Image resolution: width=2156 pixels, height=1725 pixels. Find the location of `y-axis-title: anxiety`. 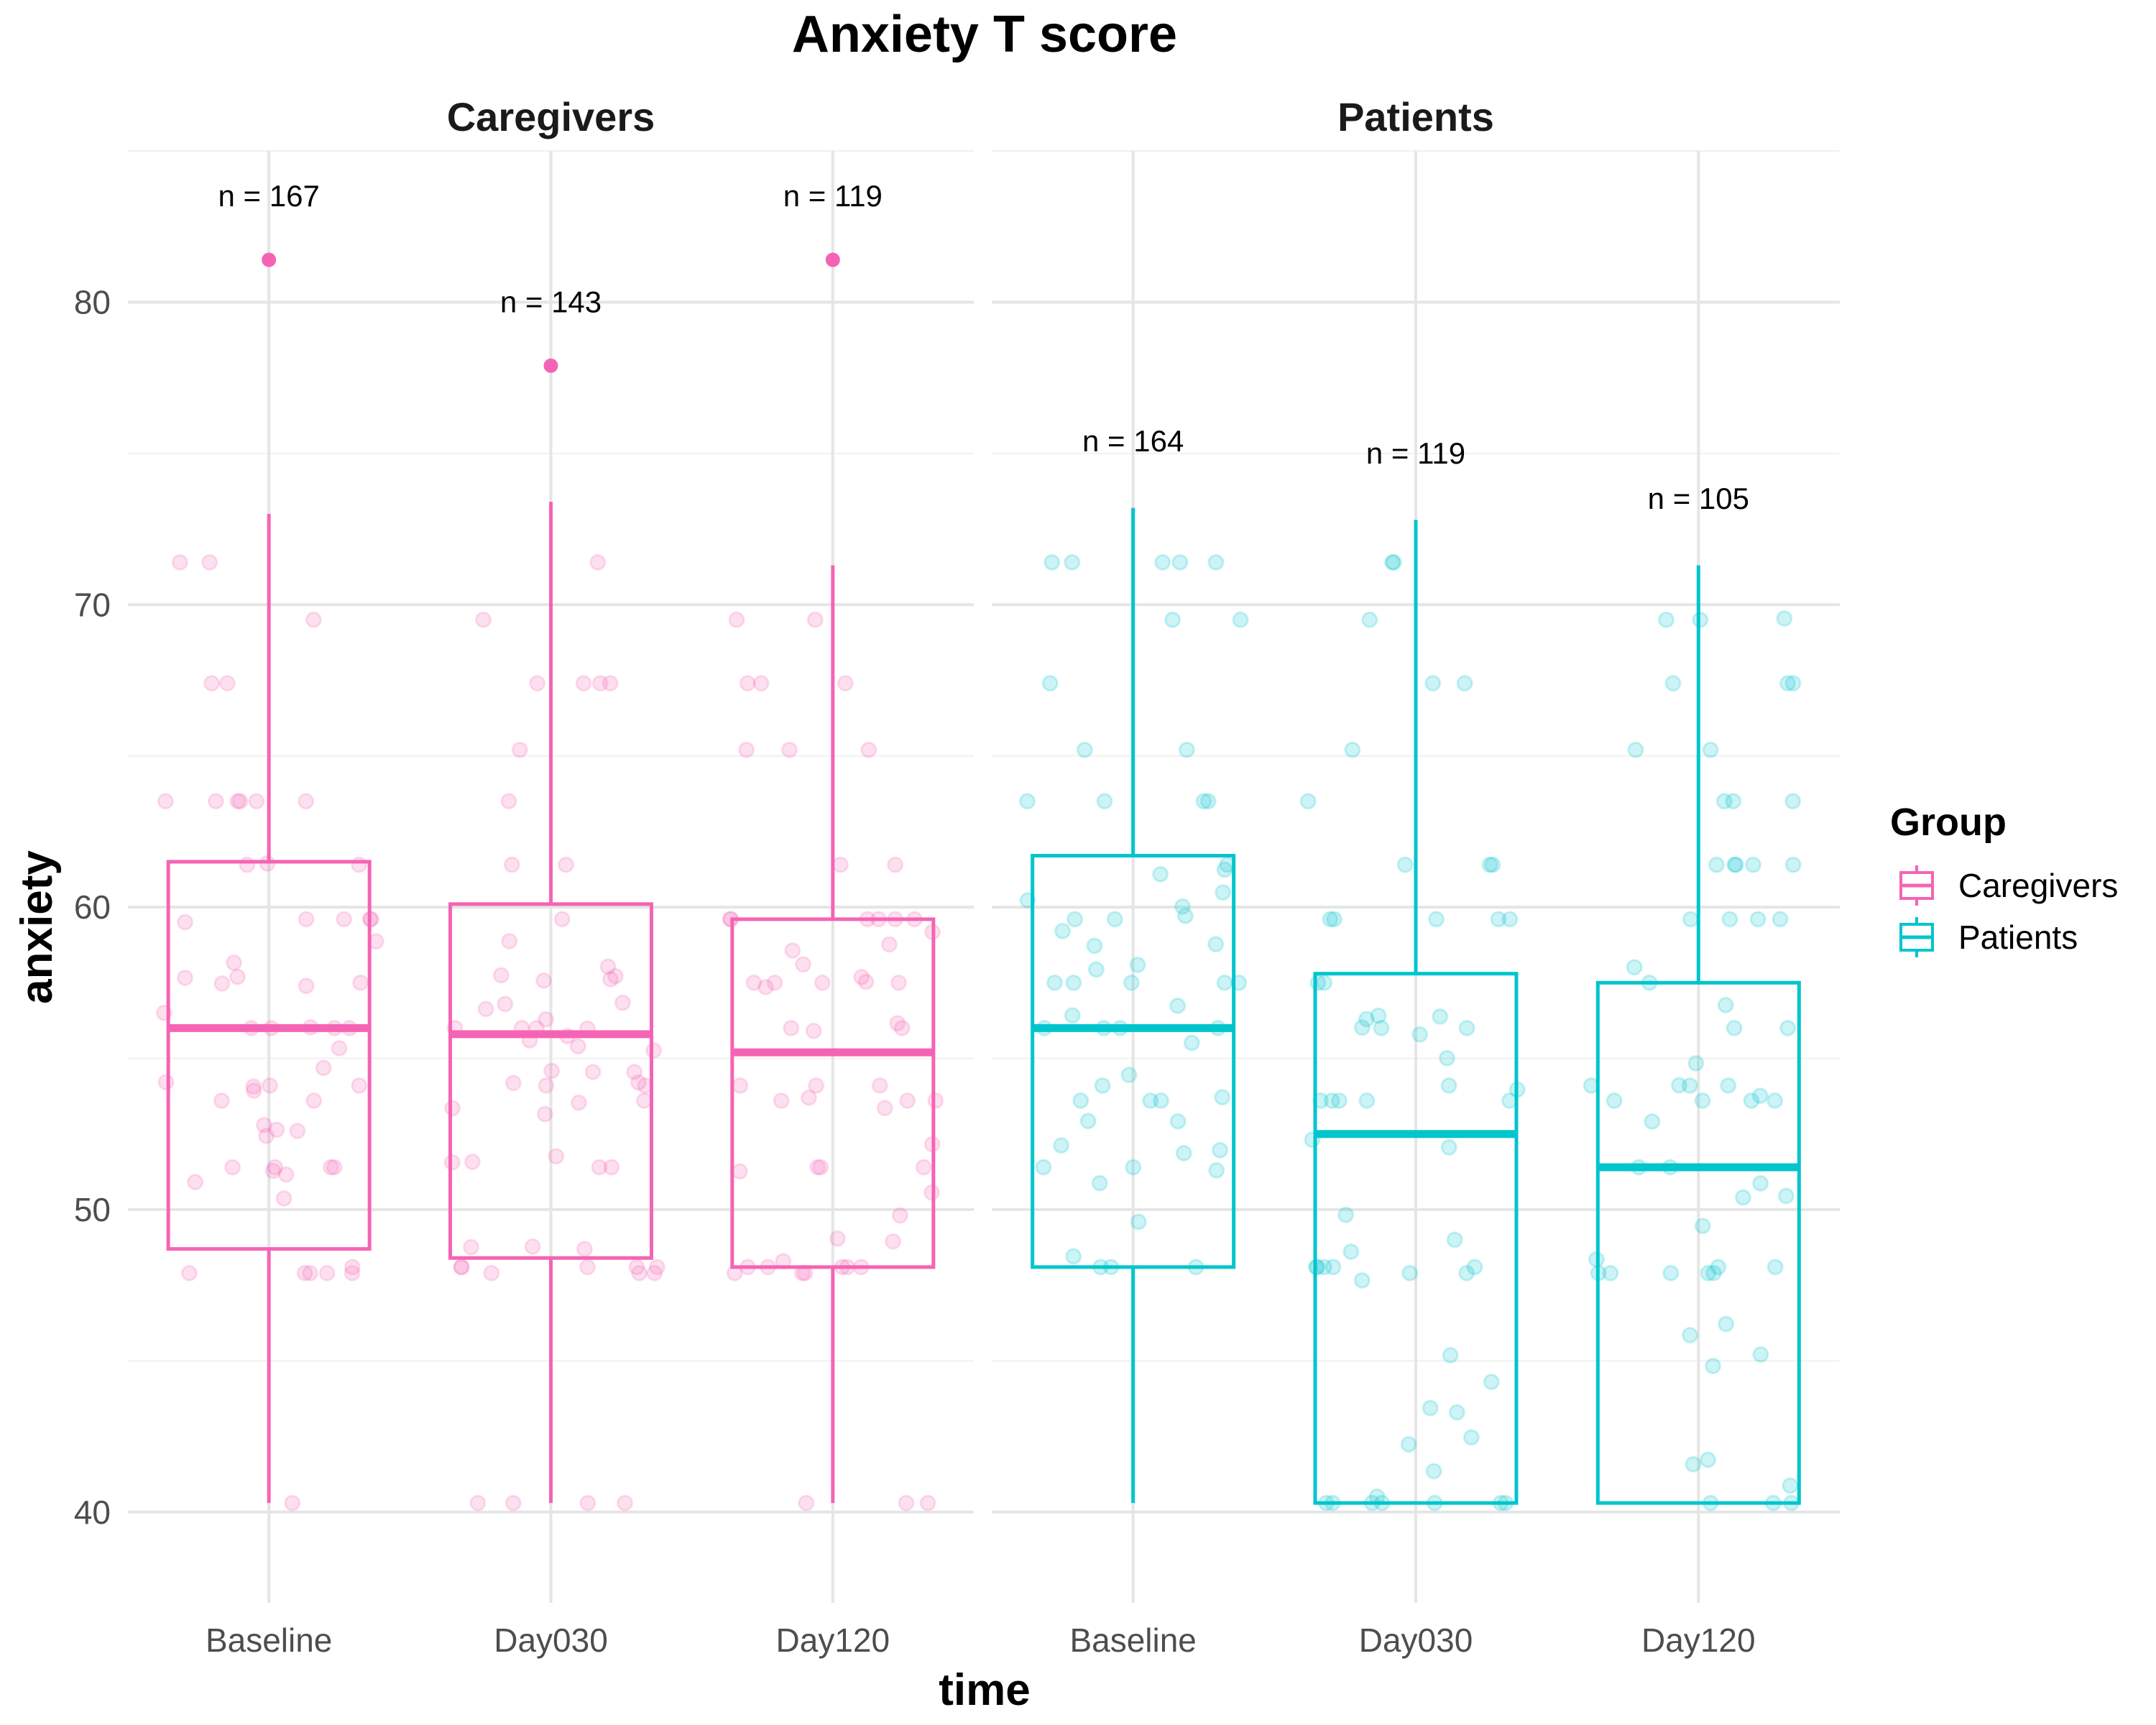

y-axis-title: anxiety is located at coordinates (37, 927).